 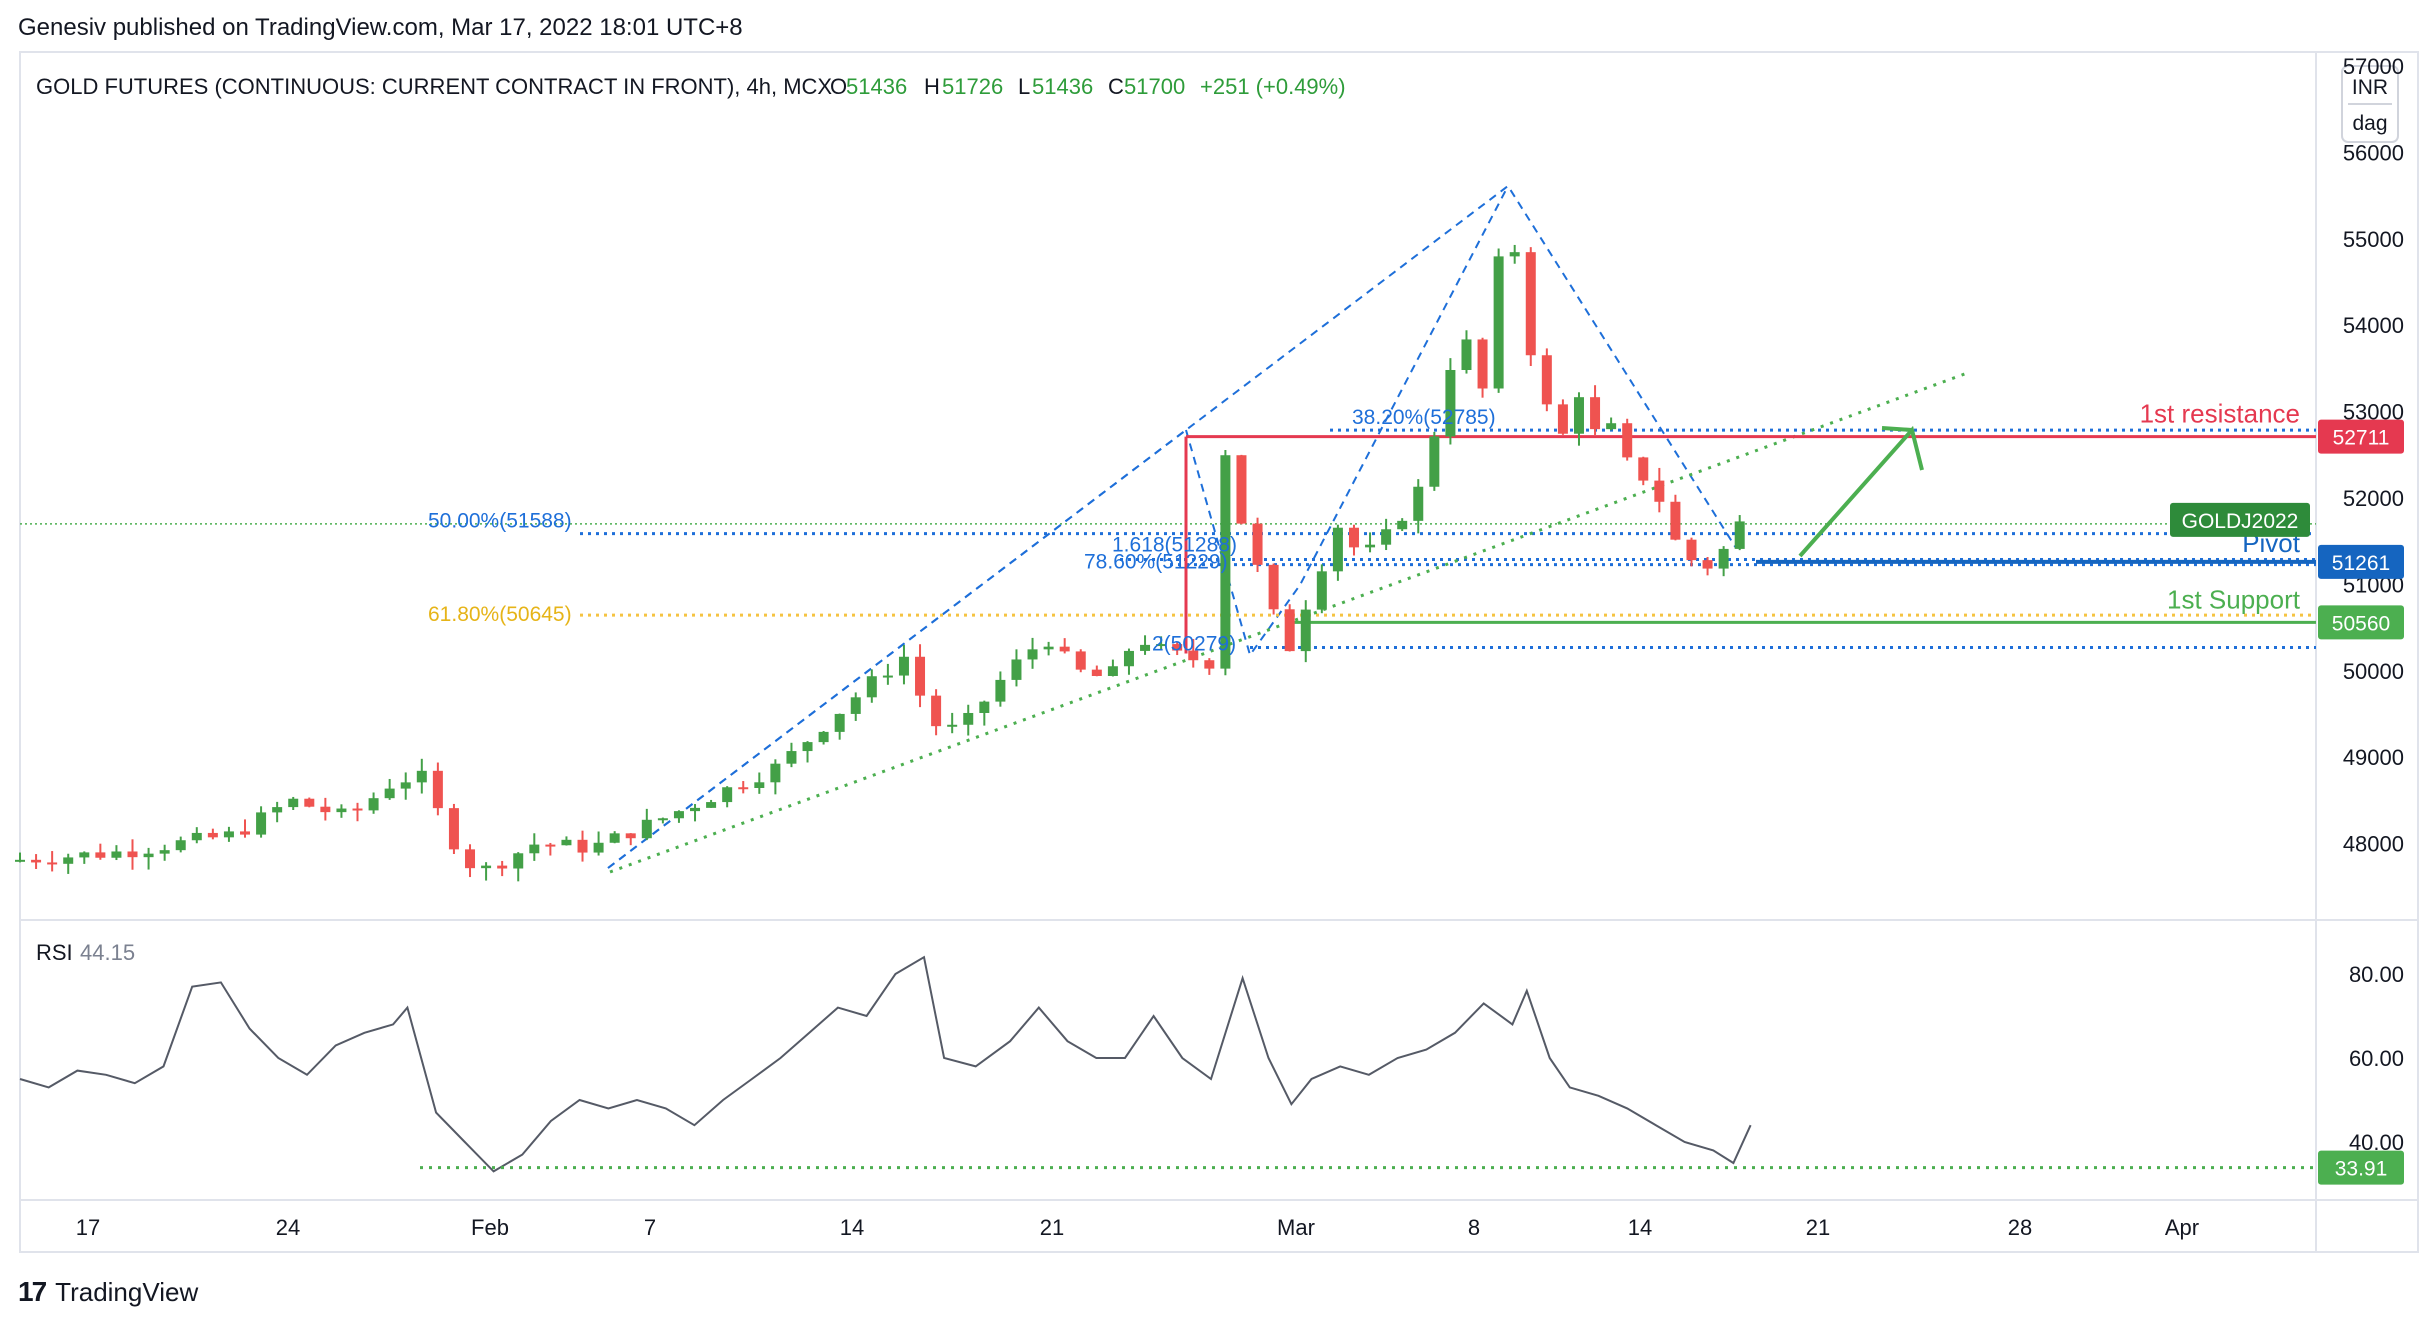 What do you see at coordinates (1154, 86) in the screenshot?
I see `close-value: 51700` at bounding box center [1154, 86].